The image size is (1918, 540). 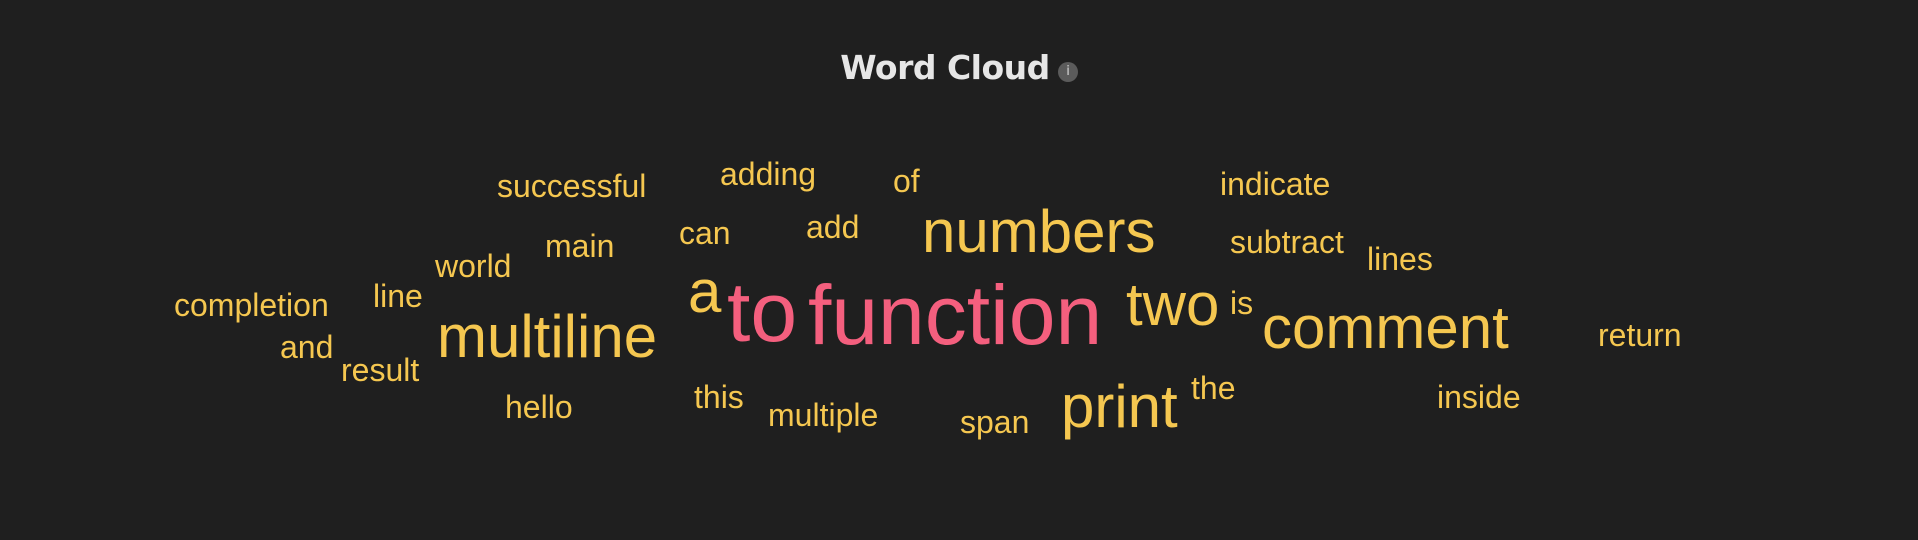 I want to click on word-this: this, so click(x=719, y=397).